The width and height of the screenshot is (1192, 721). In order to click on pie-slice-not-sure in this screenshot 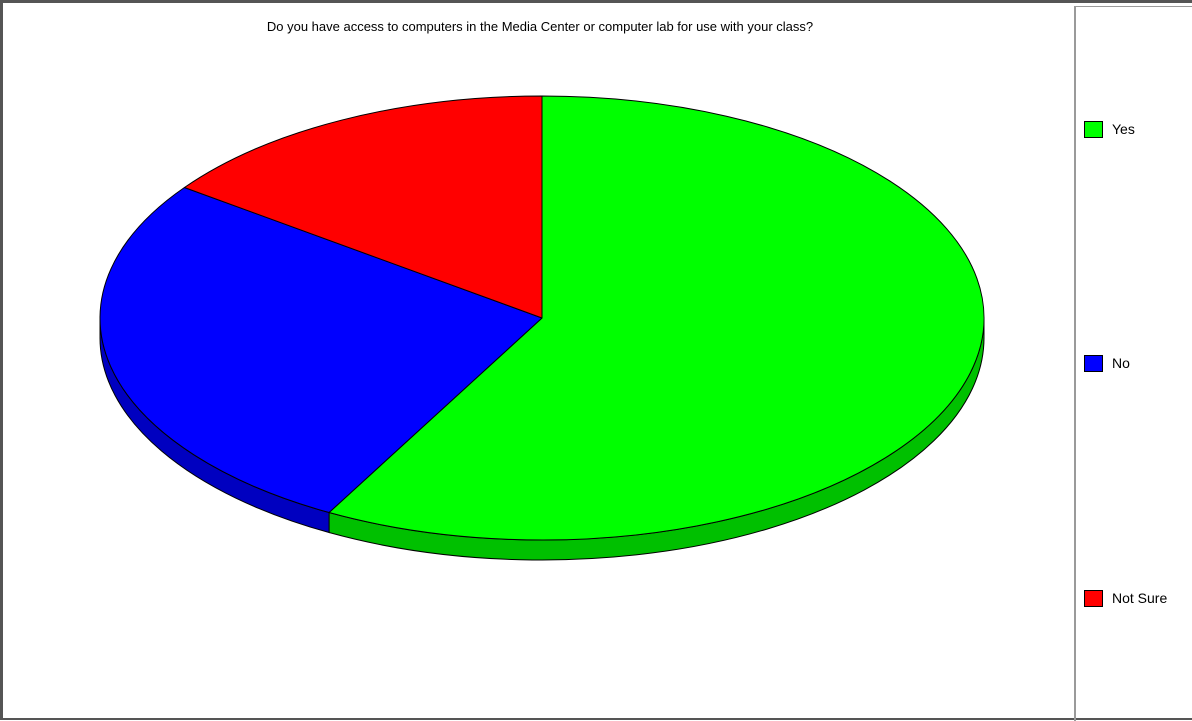, I will do `click(363, 207)`.